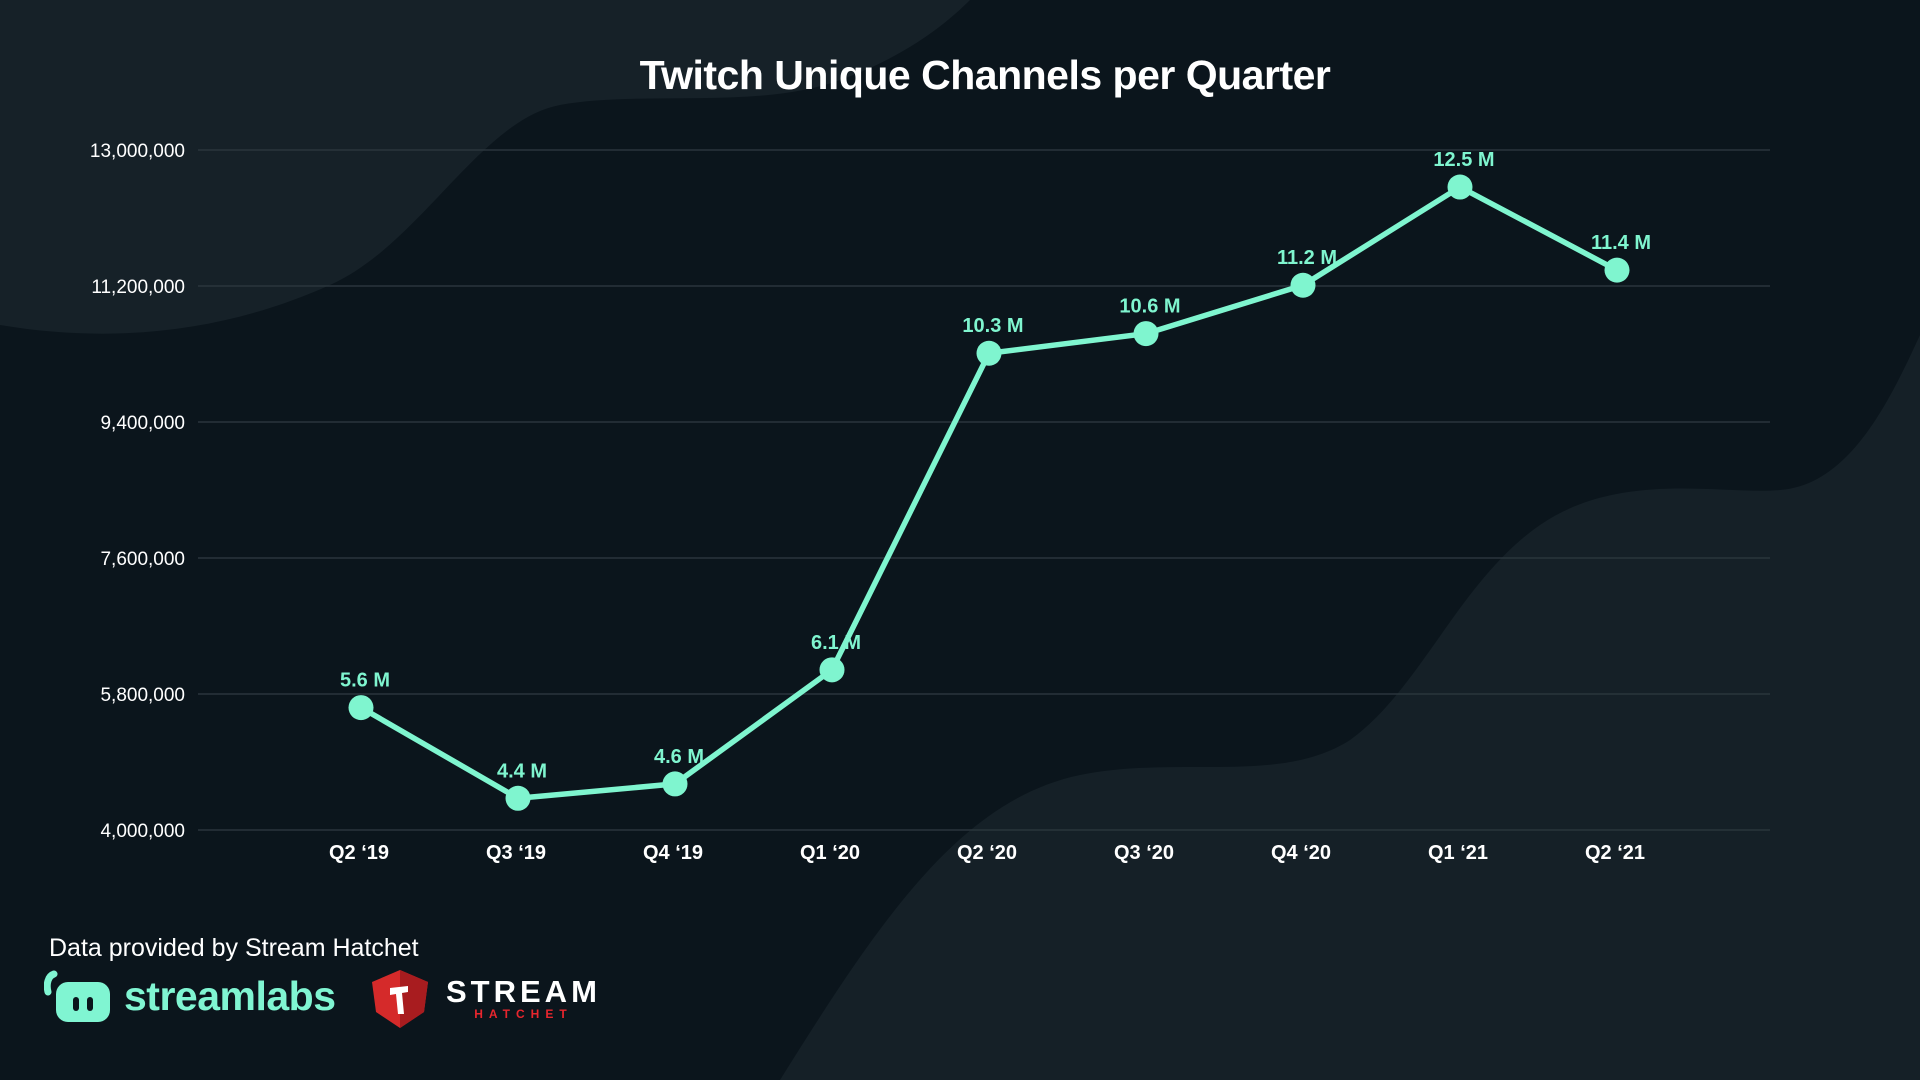  What do you see at coordinates (230, 995) in the screenshot?
I see `streamlabs-wordmark: streamlabs` at bounding box center [230, 995].